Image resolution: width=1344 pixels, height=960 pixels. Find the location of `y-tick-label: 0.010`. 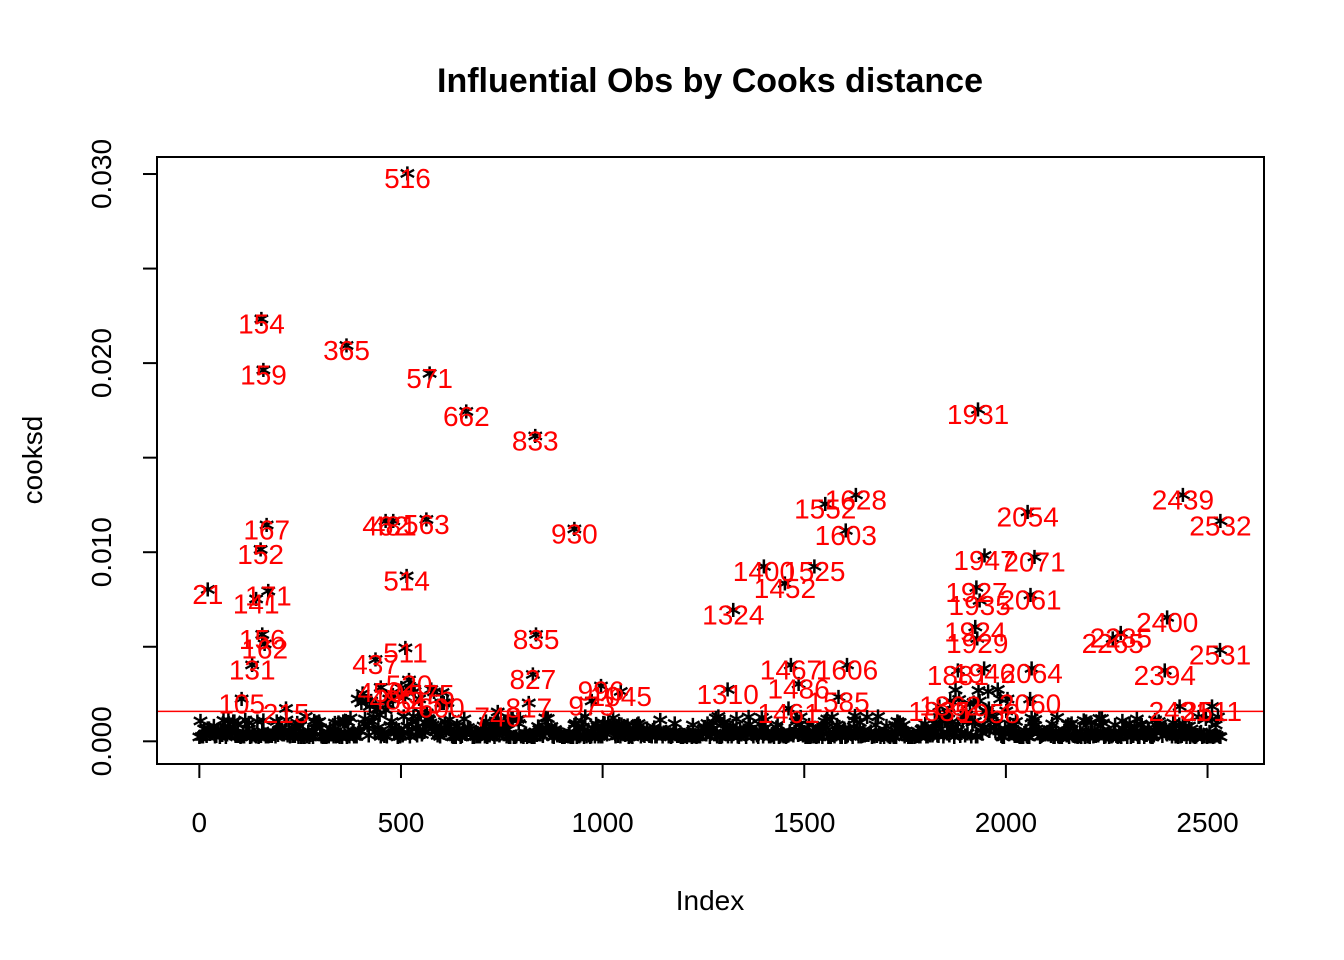

y-tick-label: 0.010 is located at coordinates (101, 552).